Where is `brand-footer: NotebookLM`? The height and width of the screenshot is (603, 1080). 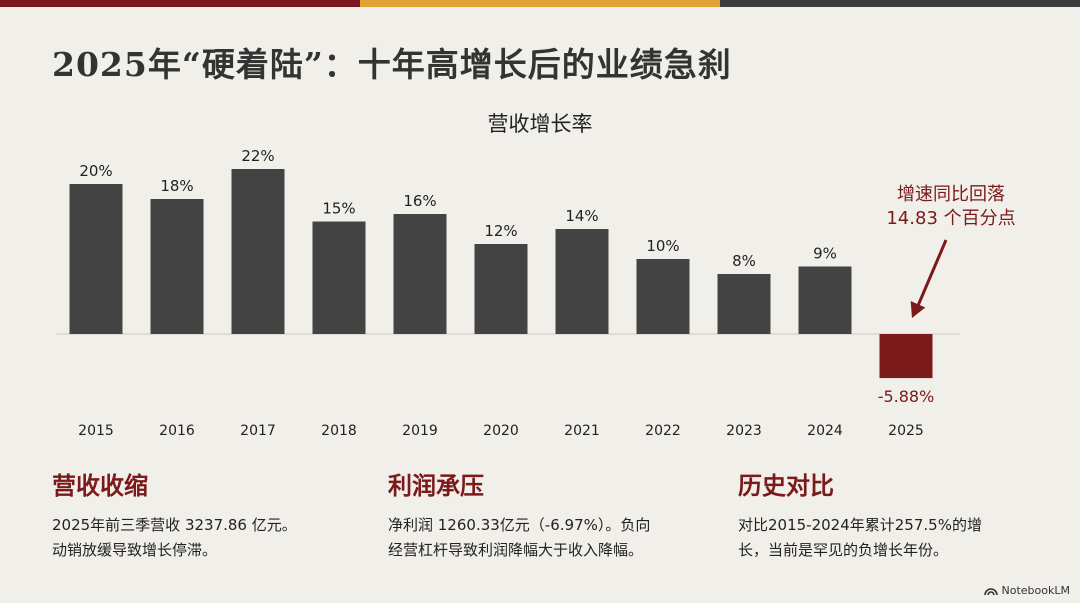
brand-footer: NotebookLM is located at coordinates (1026, 590).